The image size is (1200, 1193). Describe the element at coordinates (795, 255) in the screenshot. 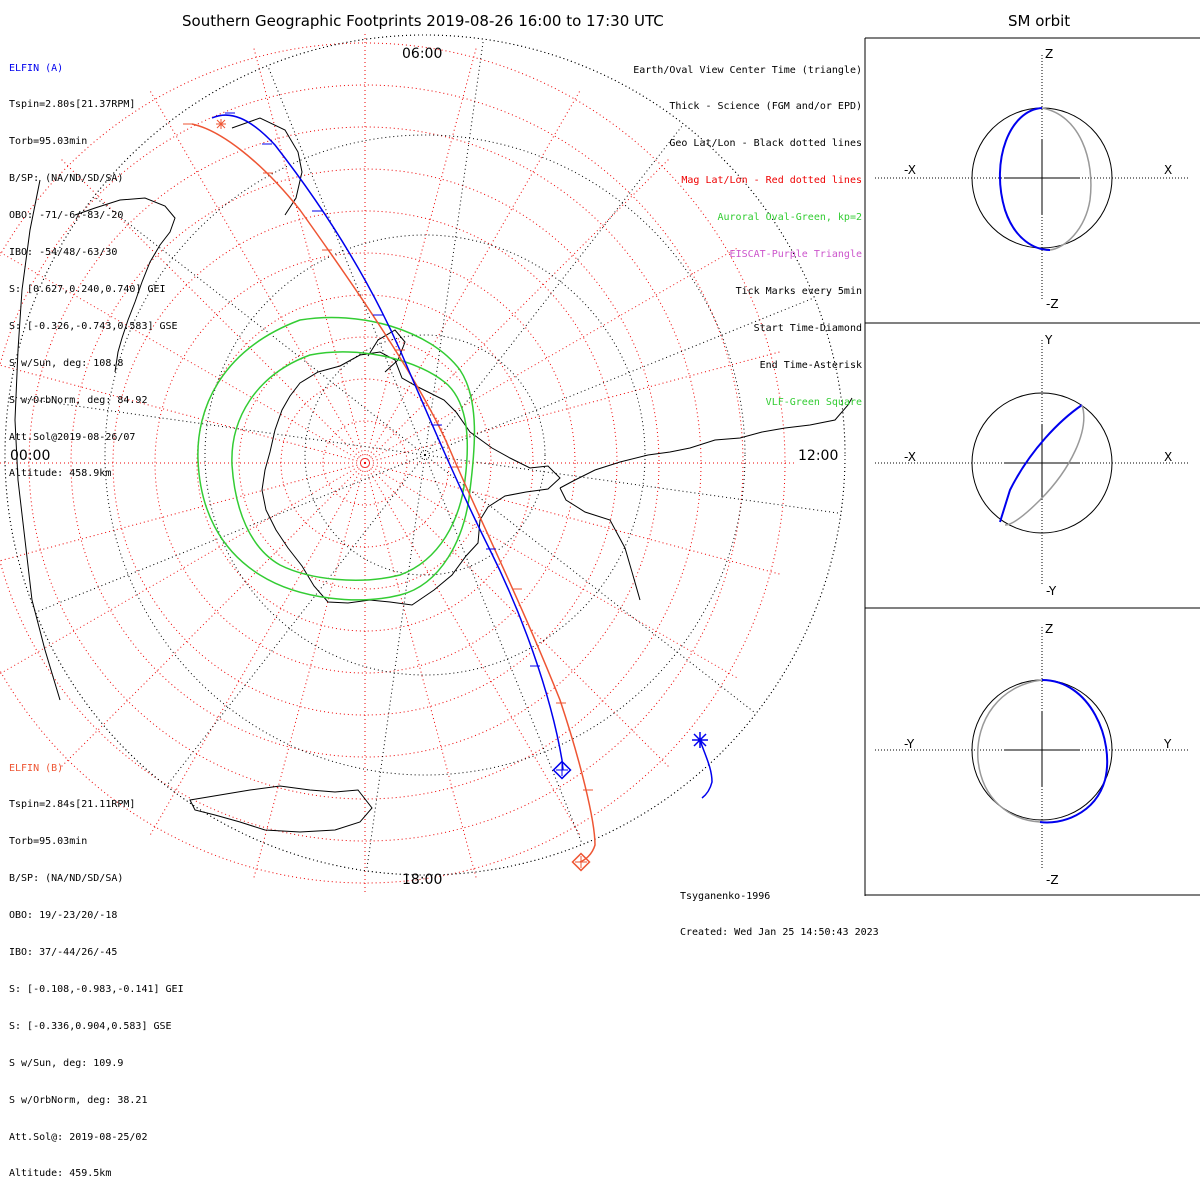

I see `legend-item: EISCAT-Purple Triangle` at that location.